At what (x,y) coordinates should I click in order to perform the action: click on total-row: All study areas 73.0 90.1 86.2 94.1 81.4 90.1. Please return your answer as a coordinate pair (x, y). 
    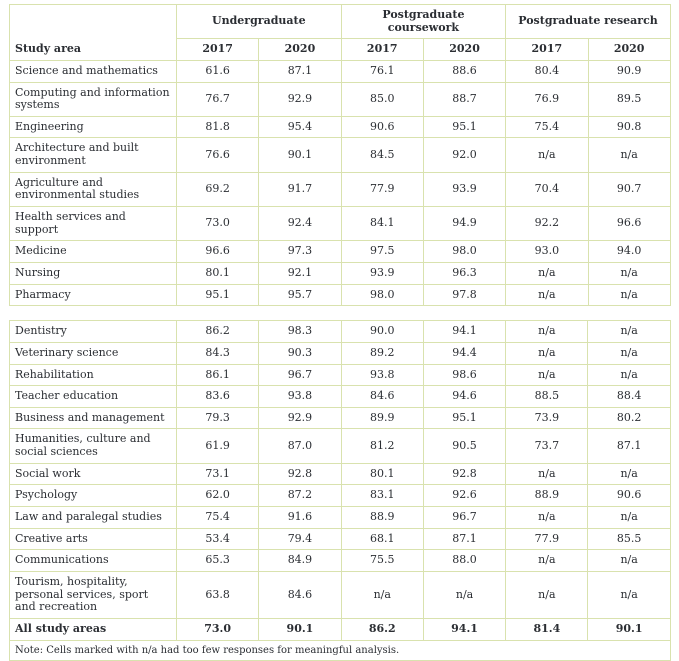
    Looking at the image, I should click on (340, 629).